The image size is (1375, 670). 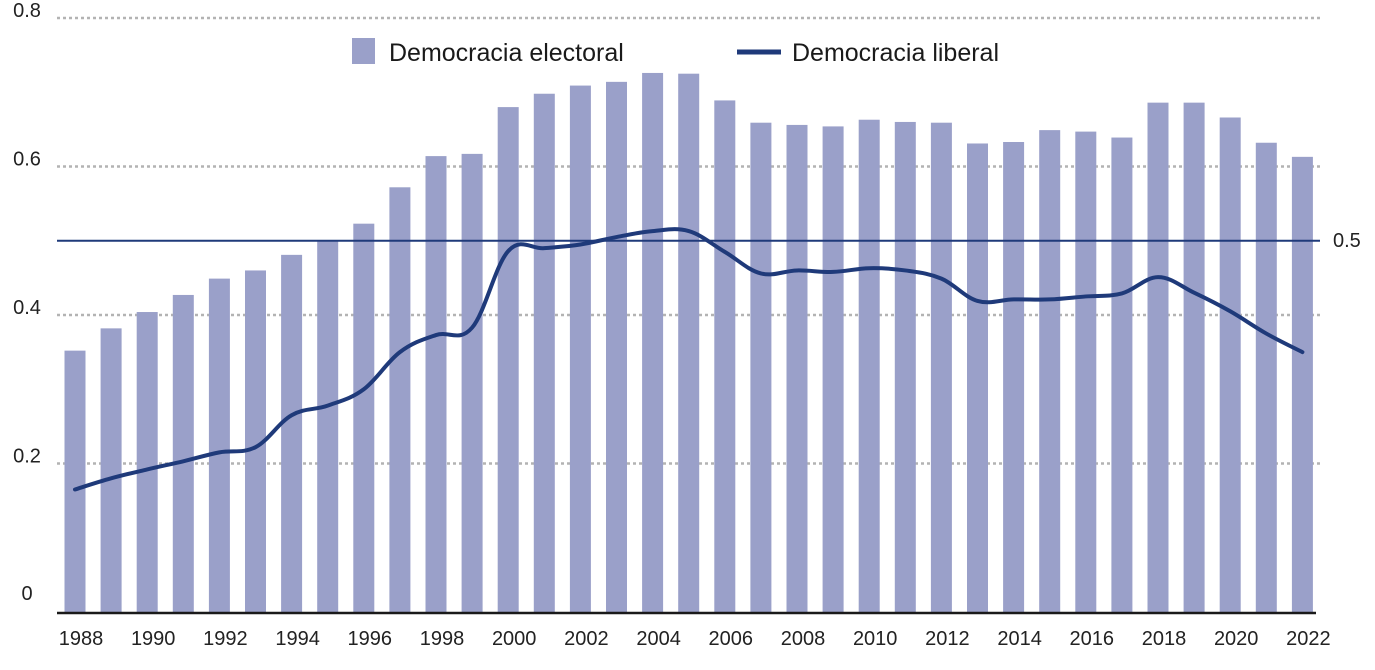 What do you see at coordinates (947, 639) in the screenshot?
I see `x-tick-label: 2012` at bounding box center [947, 639].